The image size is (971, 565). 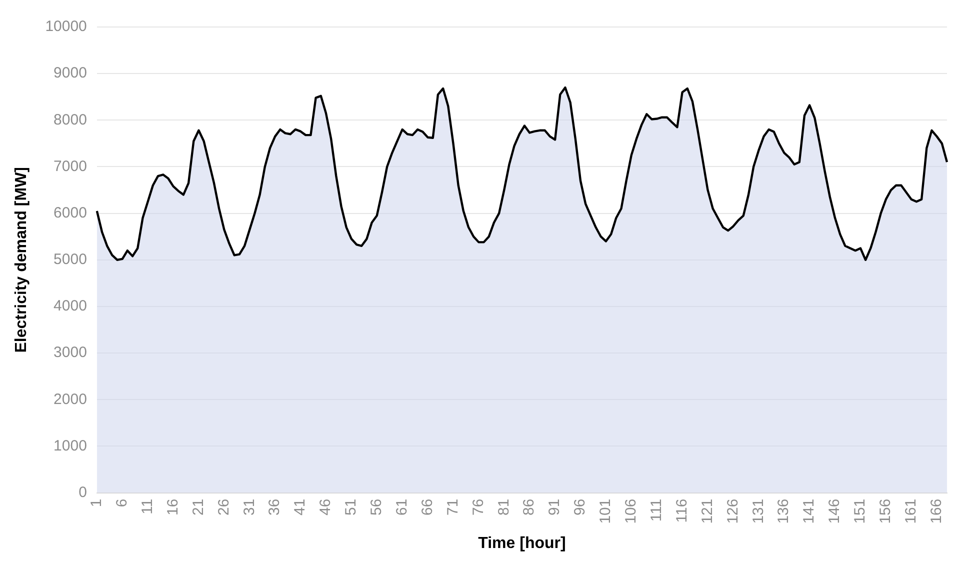 What do you see at coordinates (275, 507) in the screenshot?
I see `x-tick-label: 36` at bounding box center [275, 507].